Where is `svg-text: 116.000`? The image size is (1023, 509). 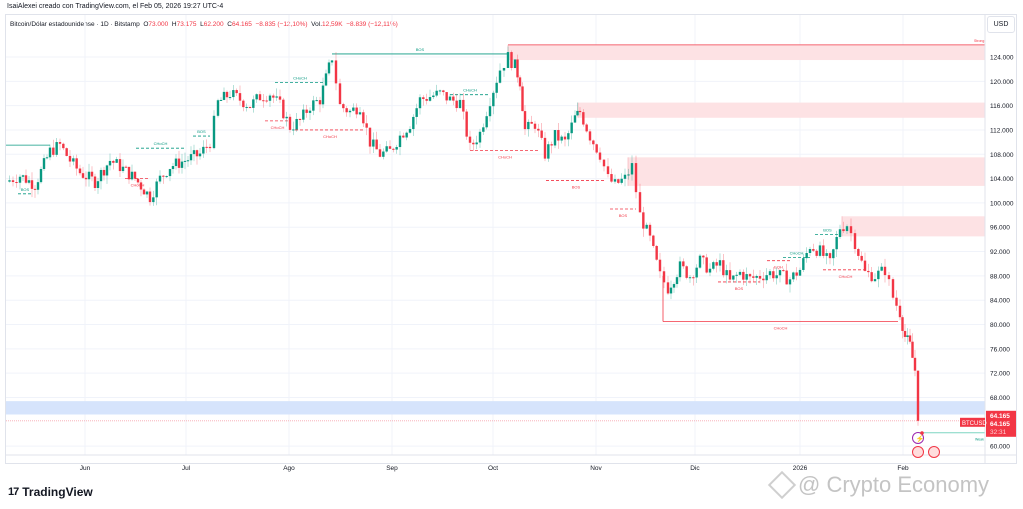 svg-text: 116.000 is located at coordinates (1001, 106).